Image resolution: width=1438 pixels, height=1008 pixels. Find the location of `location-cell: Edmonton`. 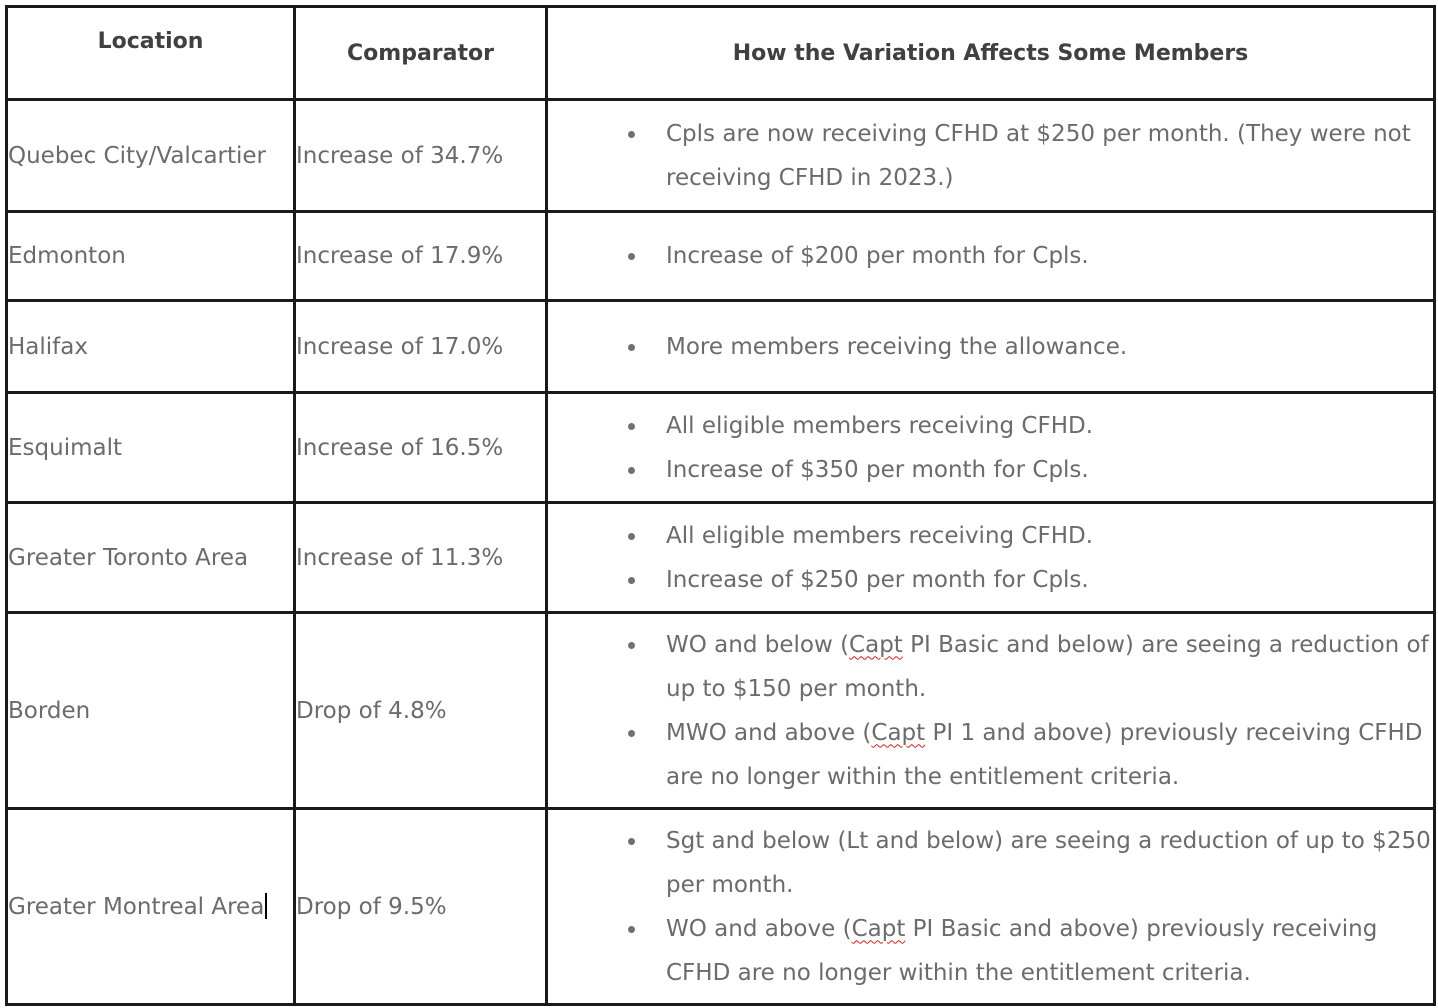

location-cell: Edmonton is located at coordinates (150, 256).